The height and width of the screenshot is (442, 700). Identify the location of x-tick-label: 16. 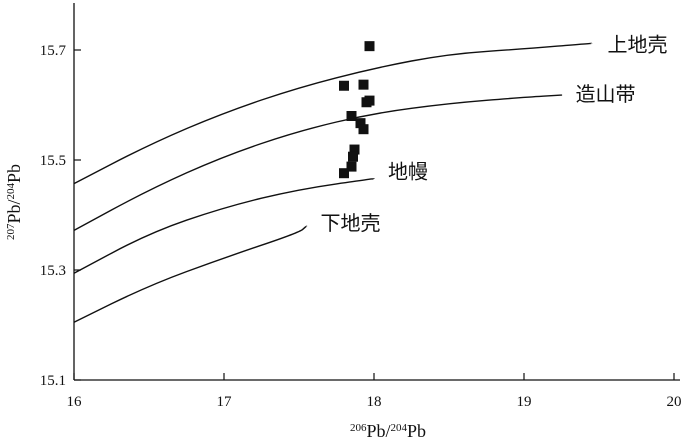
(75, 402).